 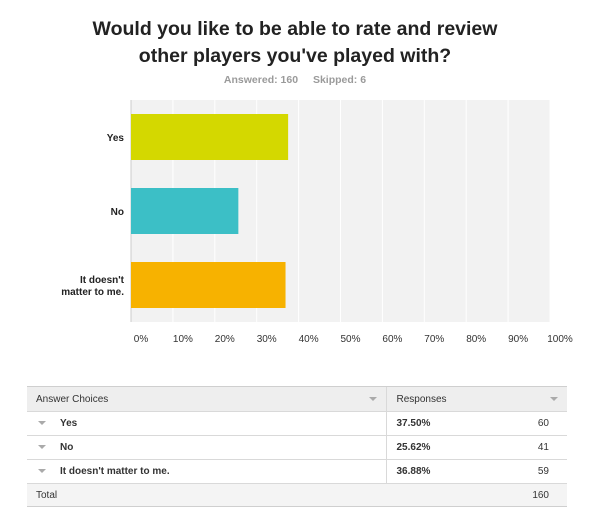 I want to click on skipped-count: Skipped: 6, so click(x=339, y=80).